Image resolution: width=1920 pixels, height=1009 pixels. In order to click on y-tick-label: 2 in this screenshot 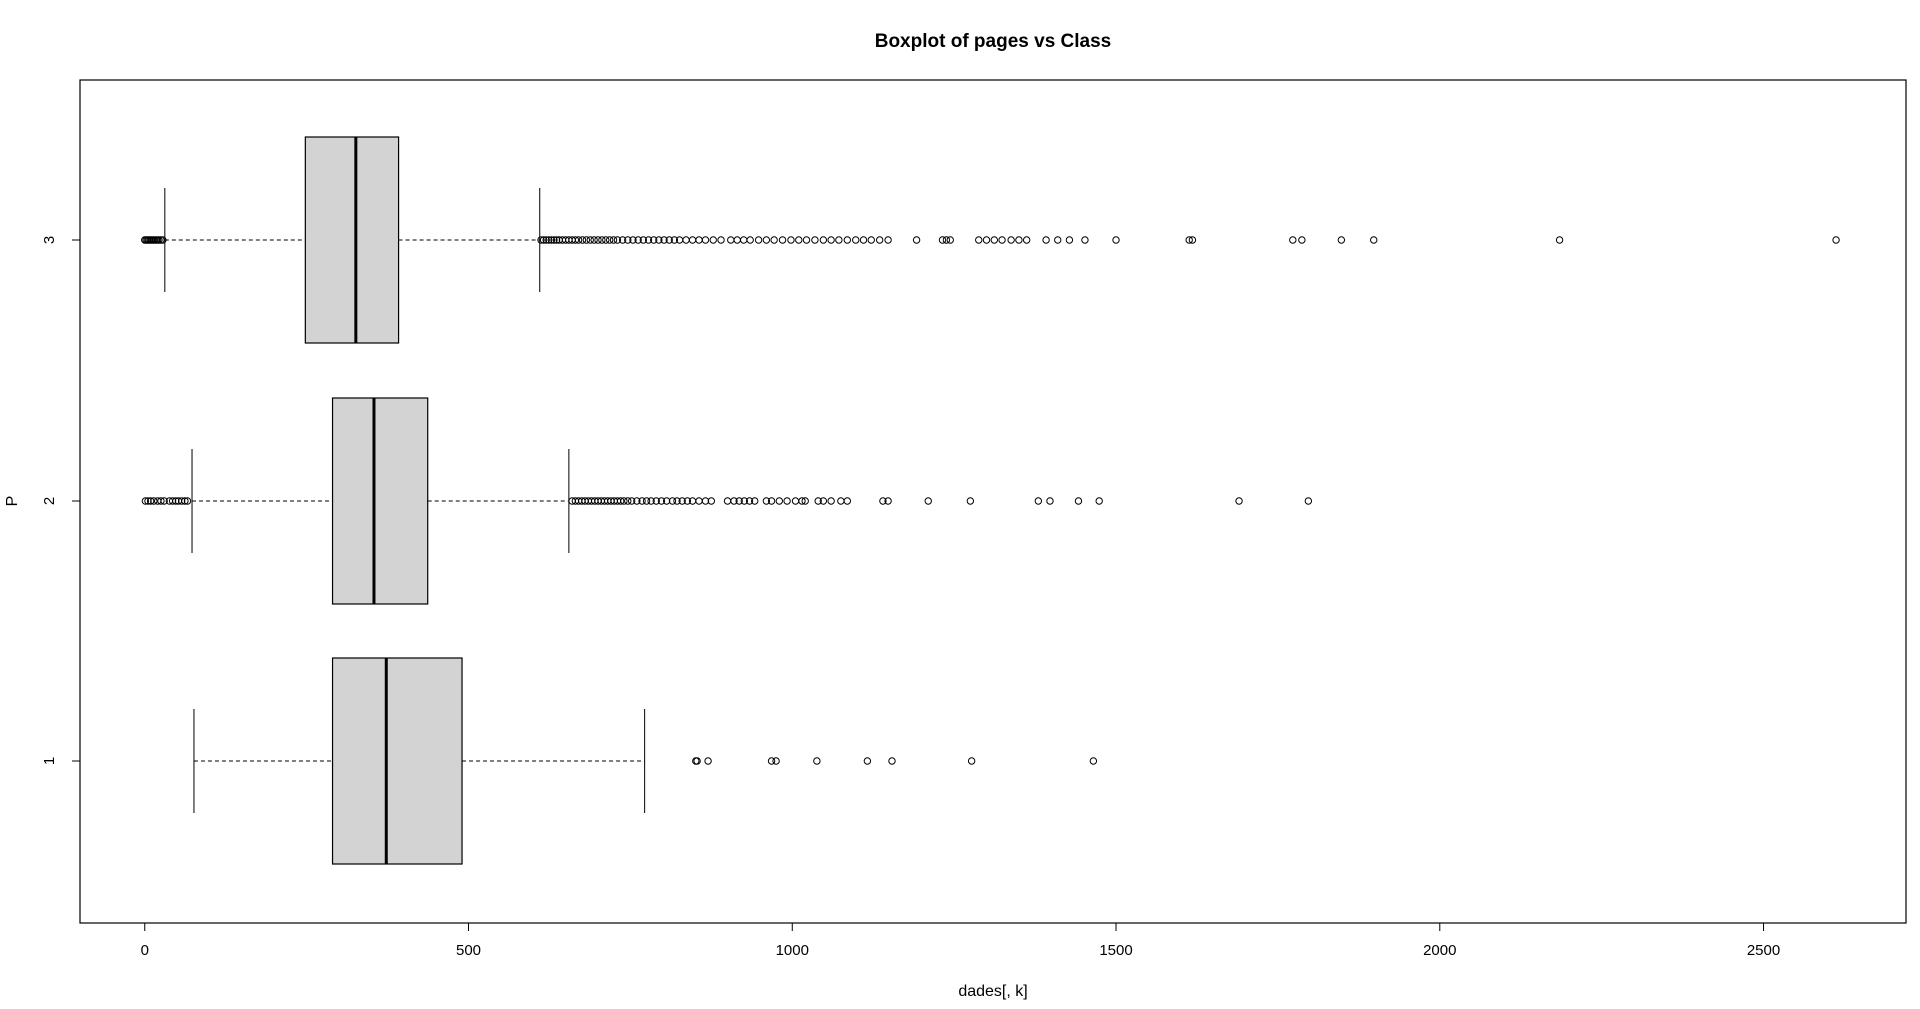, I will do `click(49, 501)`.